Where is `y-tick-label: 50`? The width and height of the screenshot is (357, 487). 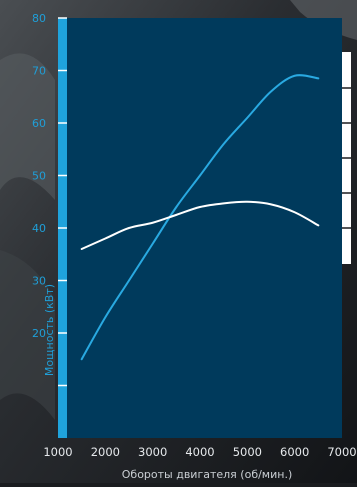 y-tick-label: 50 is located at coordinates (39, 176).